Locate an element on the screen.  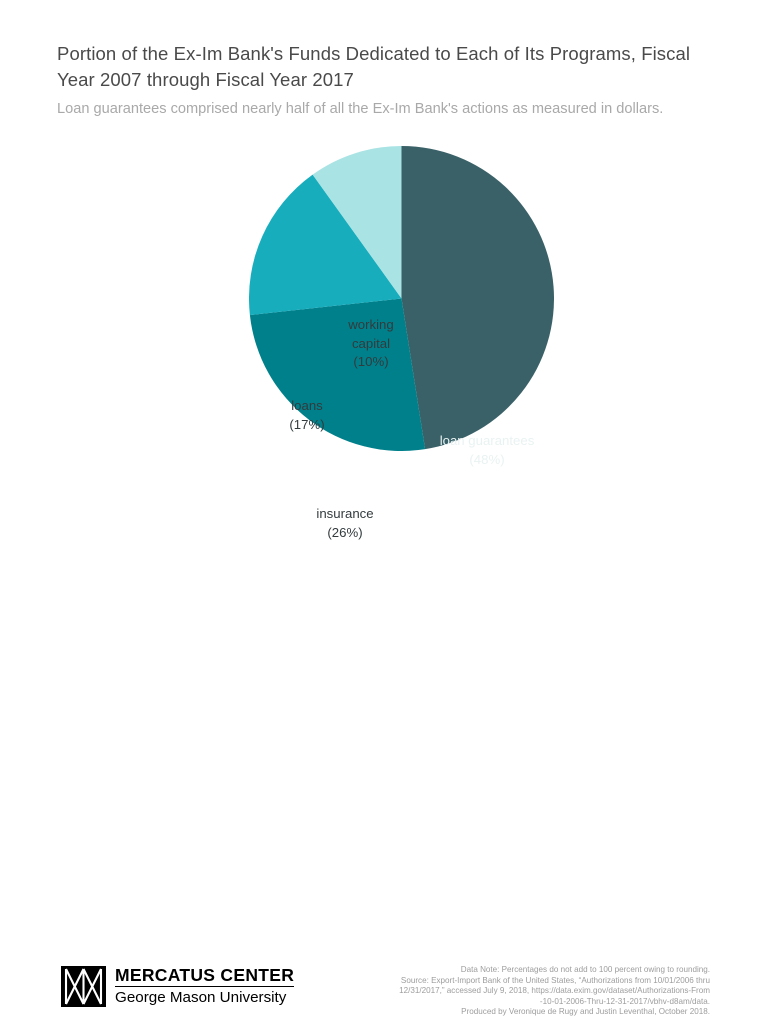
mercatus-center-logo: MERCATUS CENTER George Mason University is located at coordinates (178, 986).